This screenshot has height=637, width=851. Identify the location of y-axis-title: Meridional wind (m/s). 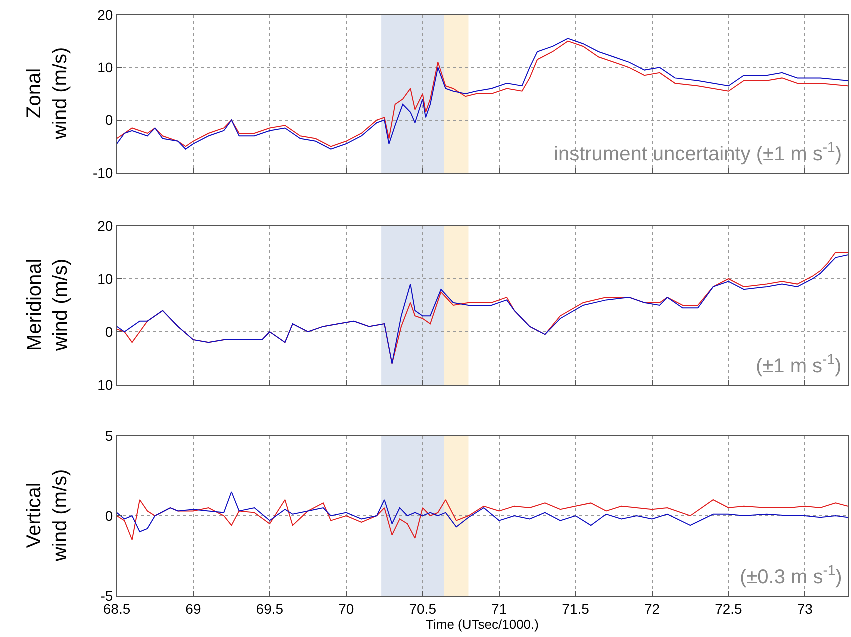
(48, 305).